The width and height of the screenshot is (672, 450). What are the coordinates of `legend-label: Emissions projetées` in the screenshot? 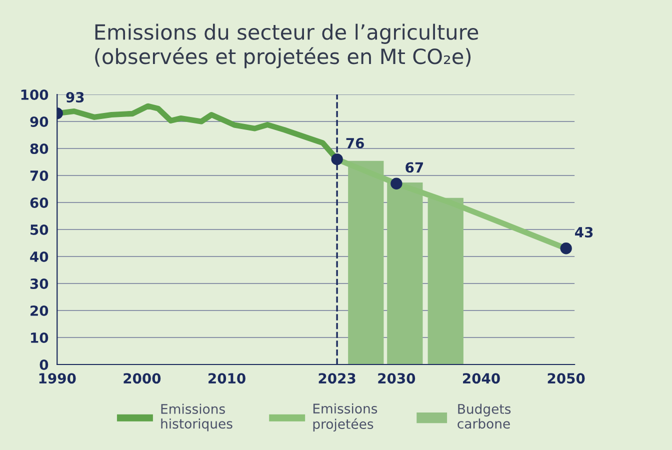 It's located at (345, 417).